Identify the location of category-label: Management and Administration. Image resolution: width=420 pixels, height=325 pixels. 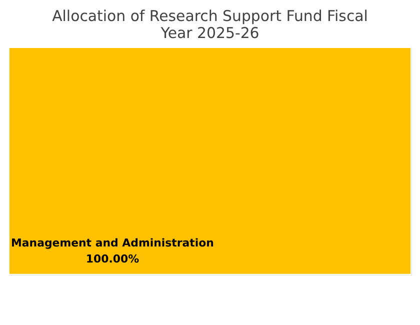
(112, 243).